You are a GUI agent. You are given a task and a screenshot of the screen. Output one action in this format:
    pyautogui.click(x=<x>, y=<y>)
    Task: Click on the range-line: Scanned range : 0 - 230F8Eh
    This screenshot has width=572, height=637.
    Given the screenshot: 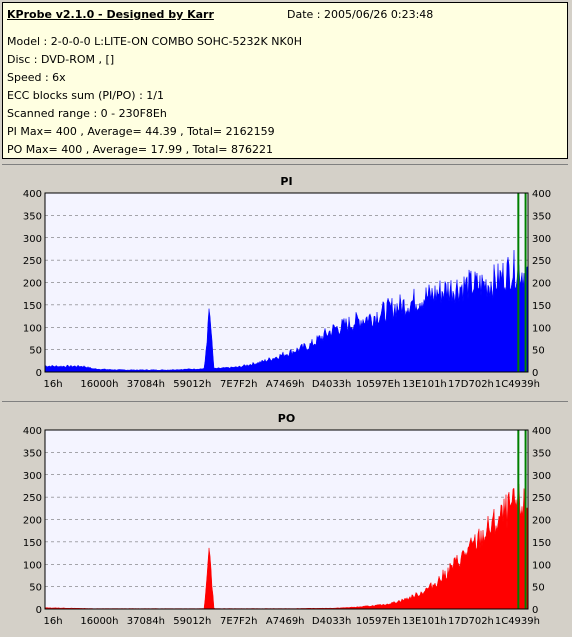 What is the action you would take?
    pyautogui.click(x=87, y=113)
    